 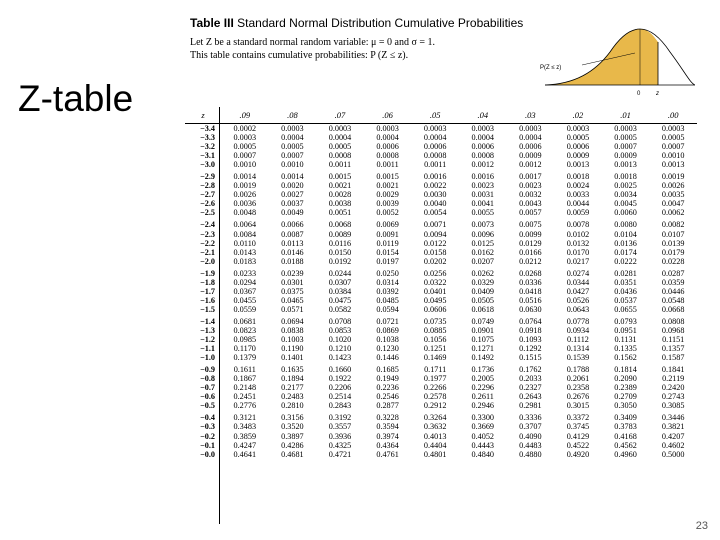 What do you see at coordinates (435, 379) in the screenshot?
I see `probability-cell: 0.1977` at bounding box center [435, 379].